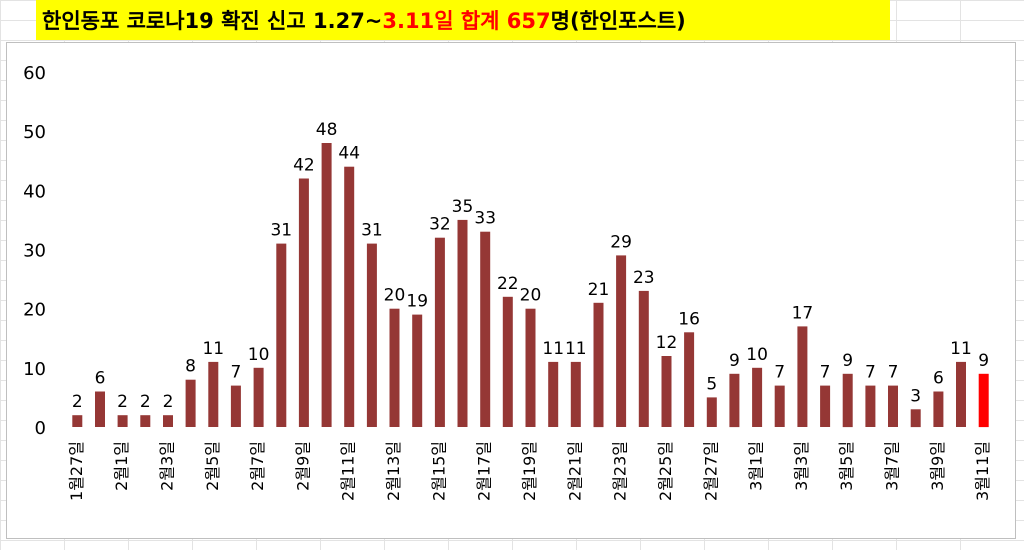  What do you see at coordinates (937, 466) in the screenshot?
I see `x-tick-label: 3월9일` at bounding box center [937, 466].